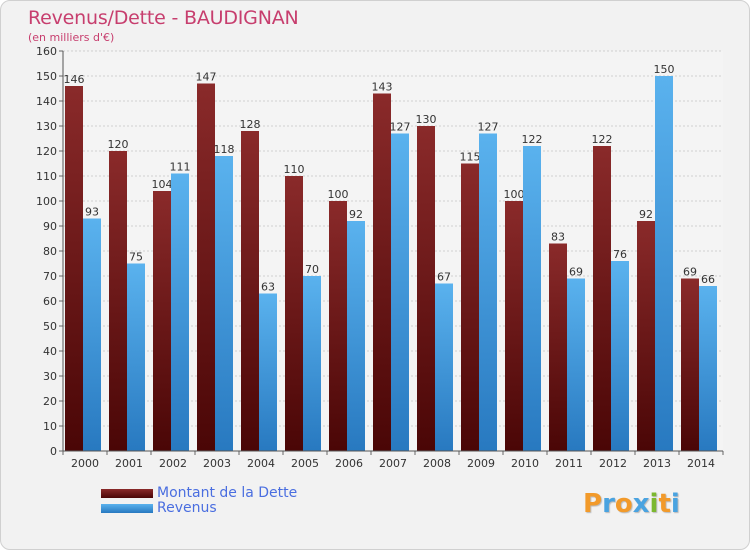  I want to click on legend-label-revenus: Revenus, so click(187, 508).